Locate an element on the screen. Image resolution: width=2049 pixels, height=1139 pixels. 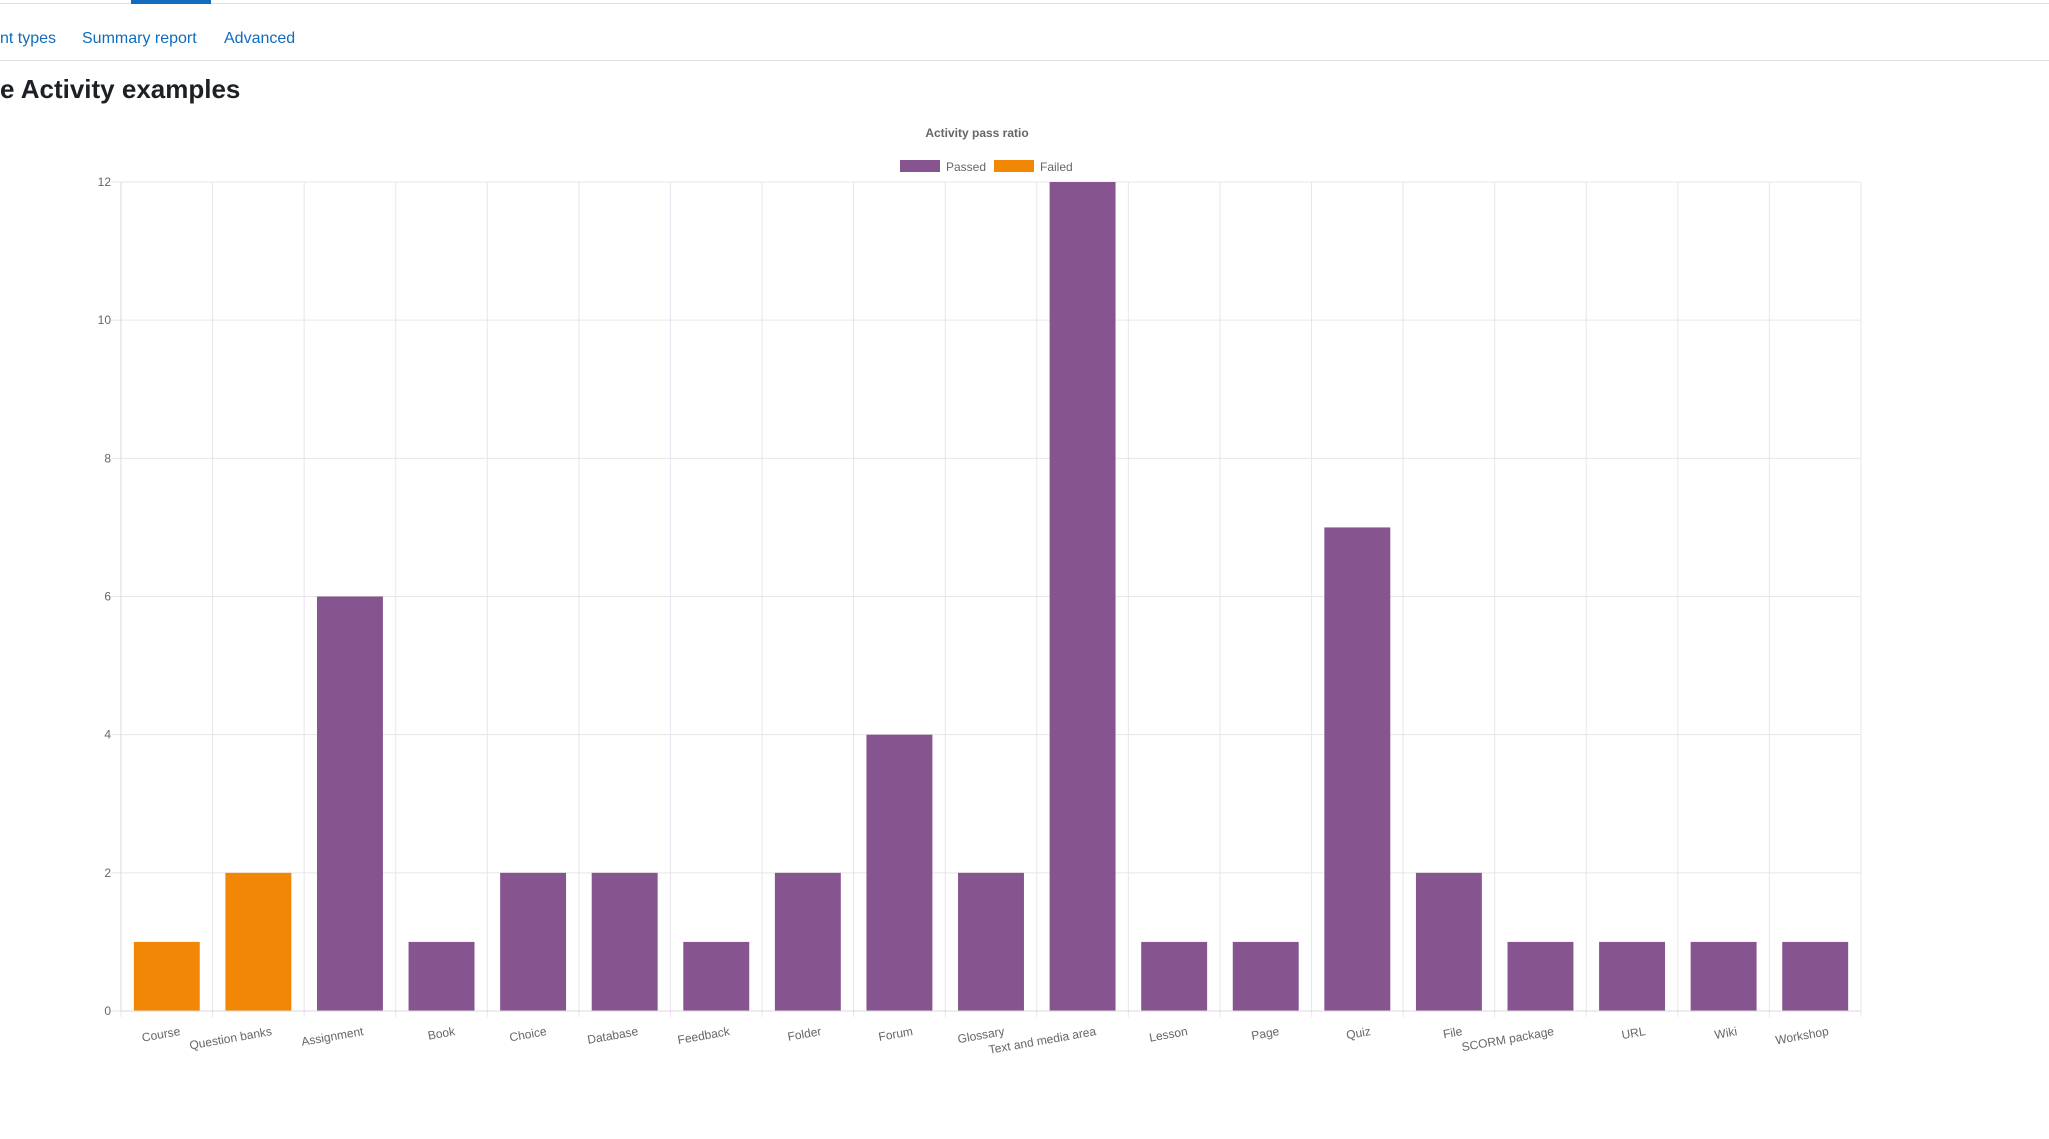
bar-passed-assignment is located at coordinates (349, 804).